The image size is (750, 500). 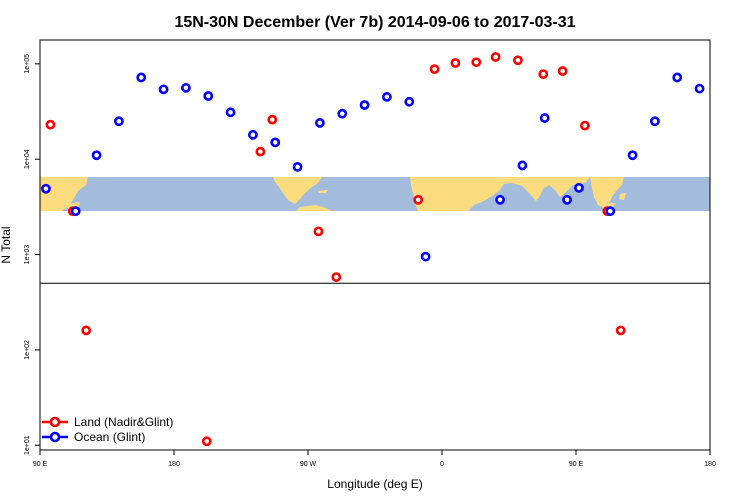 What do you see at coordinates (55, 437) in the screenshot?
I see `legend-ocean-marker` at bounding box center [55, 437].